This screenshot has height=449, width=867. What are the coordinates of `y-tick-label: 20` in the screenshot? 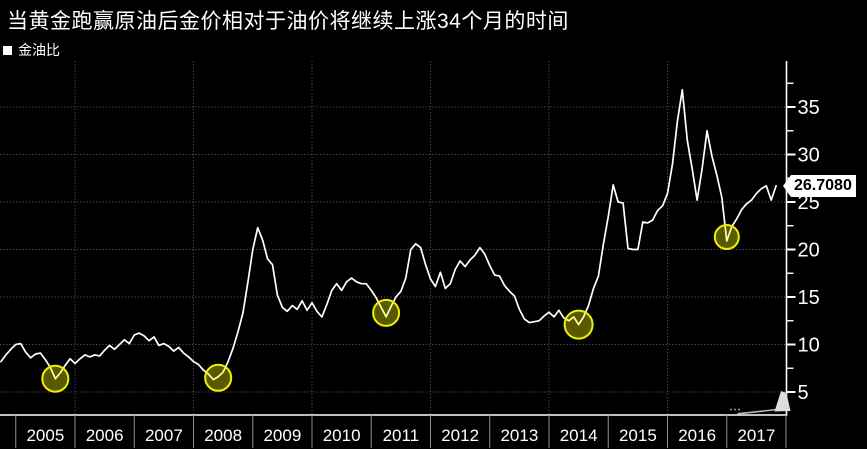 It's located at (809, 251).